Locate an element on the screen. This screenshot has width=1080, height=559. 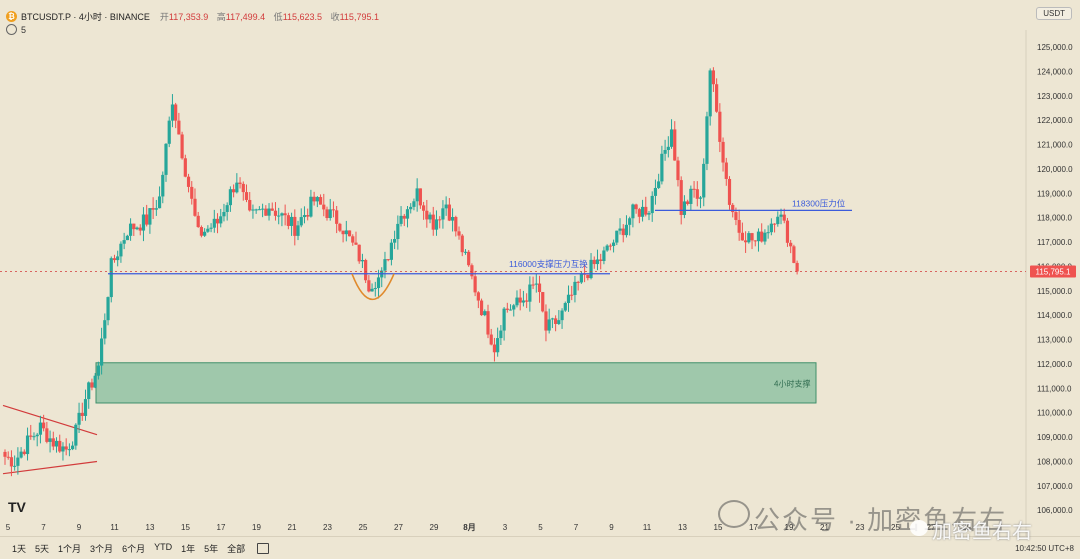
range-button-0: 1天 is located at coordinates (19, 548).